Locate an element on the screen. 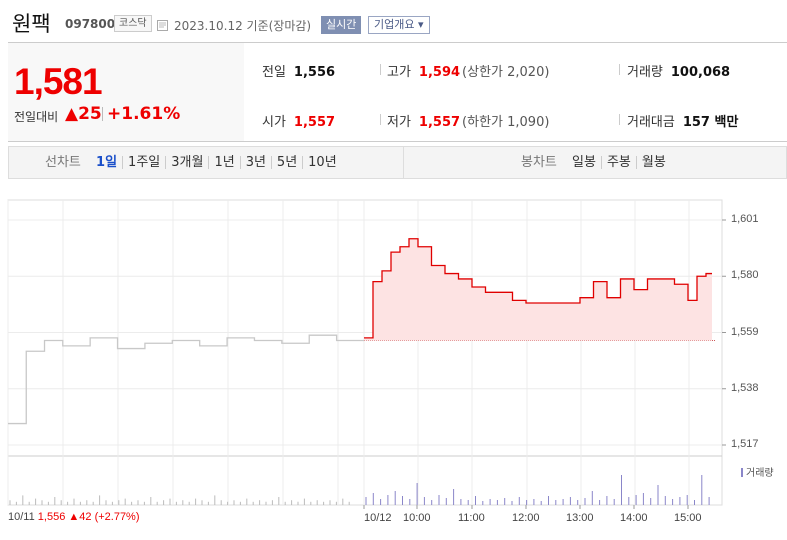 The width and height of the screenshot is (787, 540). price-change: ▲25 is located at coordinates (83, 114).